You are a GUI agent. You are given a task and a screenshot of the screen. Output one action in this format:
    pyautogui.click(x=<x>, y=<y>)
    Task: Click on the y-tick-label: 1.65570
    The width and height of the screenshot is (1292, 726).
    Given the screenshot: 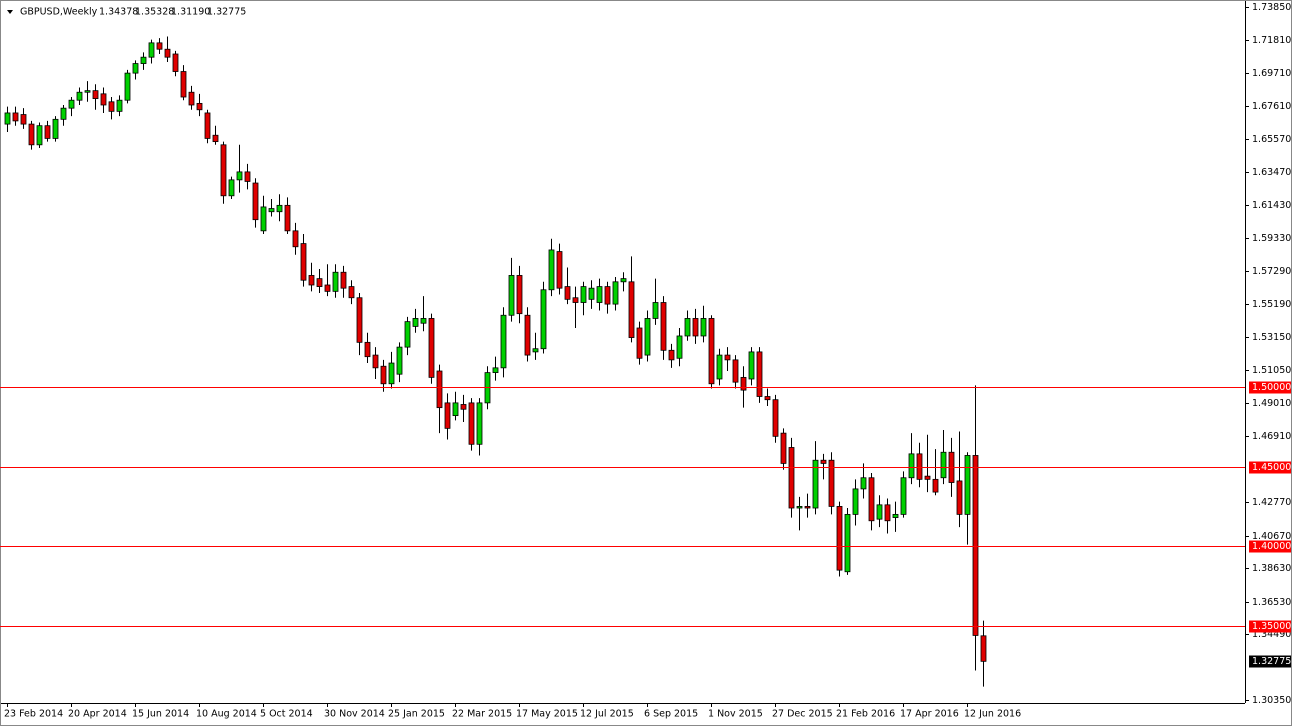 What is the action you would take?
    pyautogui.click(x=1271, y=139)
    